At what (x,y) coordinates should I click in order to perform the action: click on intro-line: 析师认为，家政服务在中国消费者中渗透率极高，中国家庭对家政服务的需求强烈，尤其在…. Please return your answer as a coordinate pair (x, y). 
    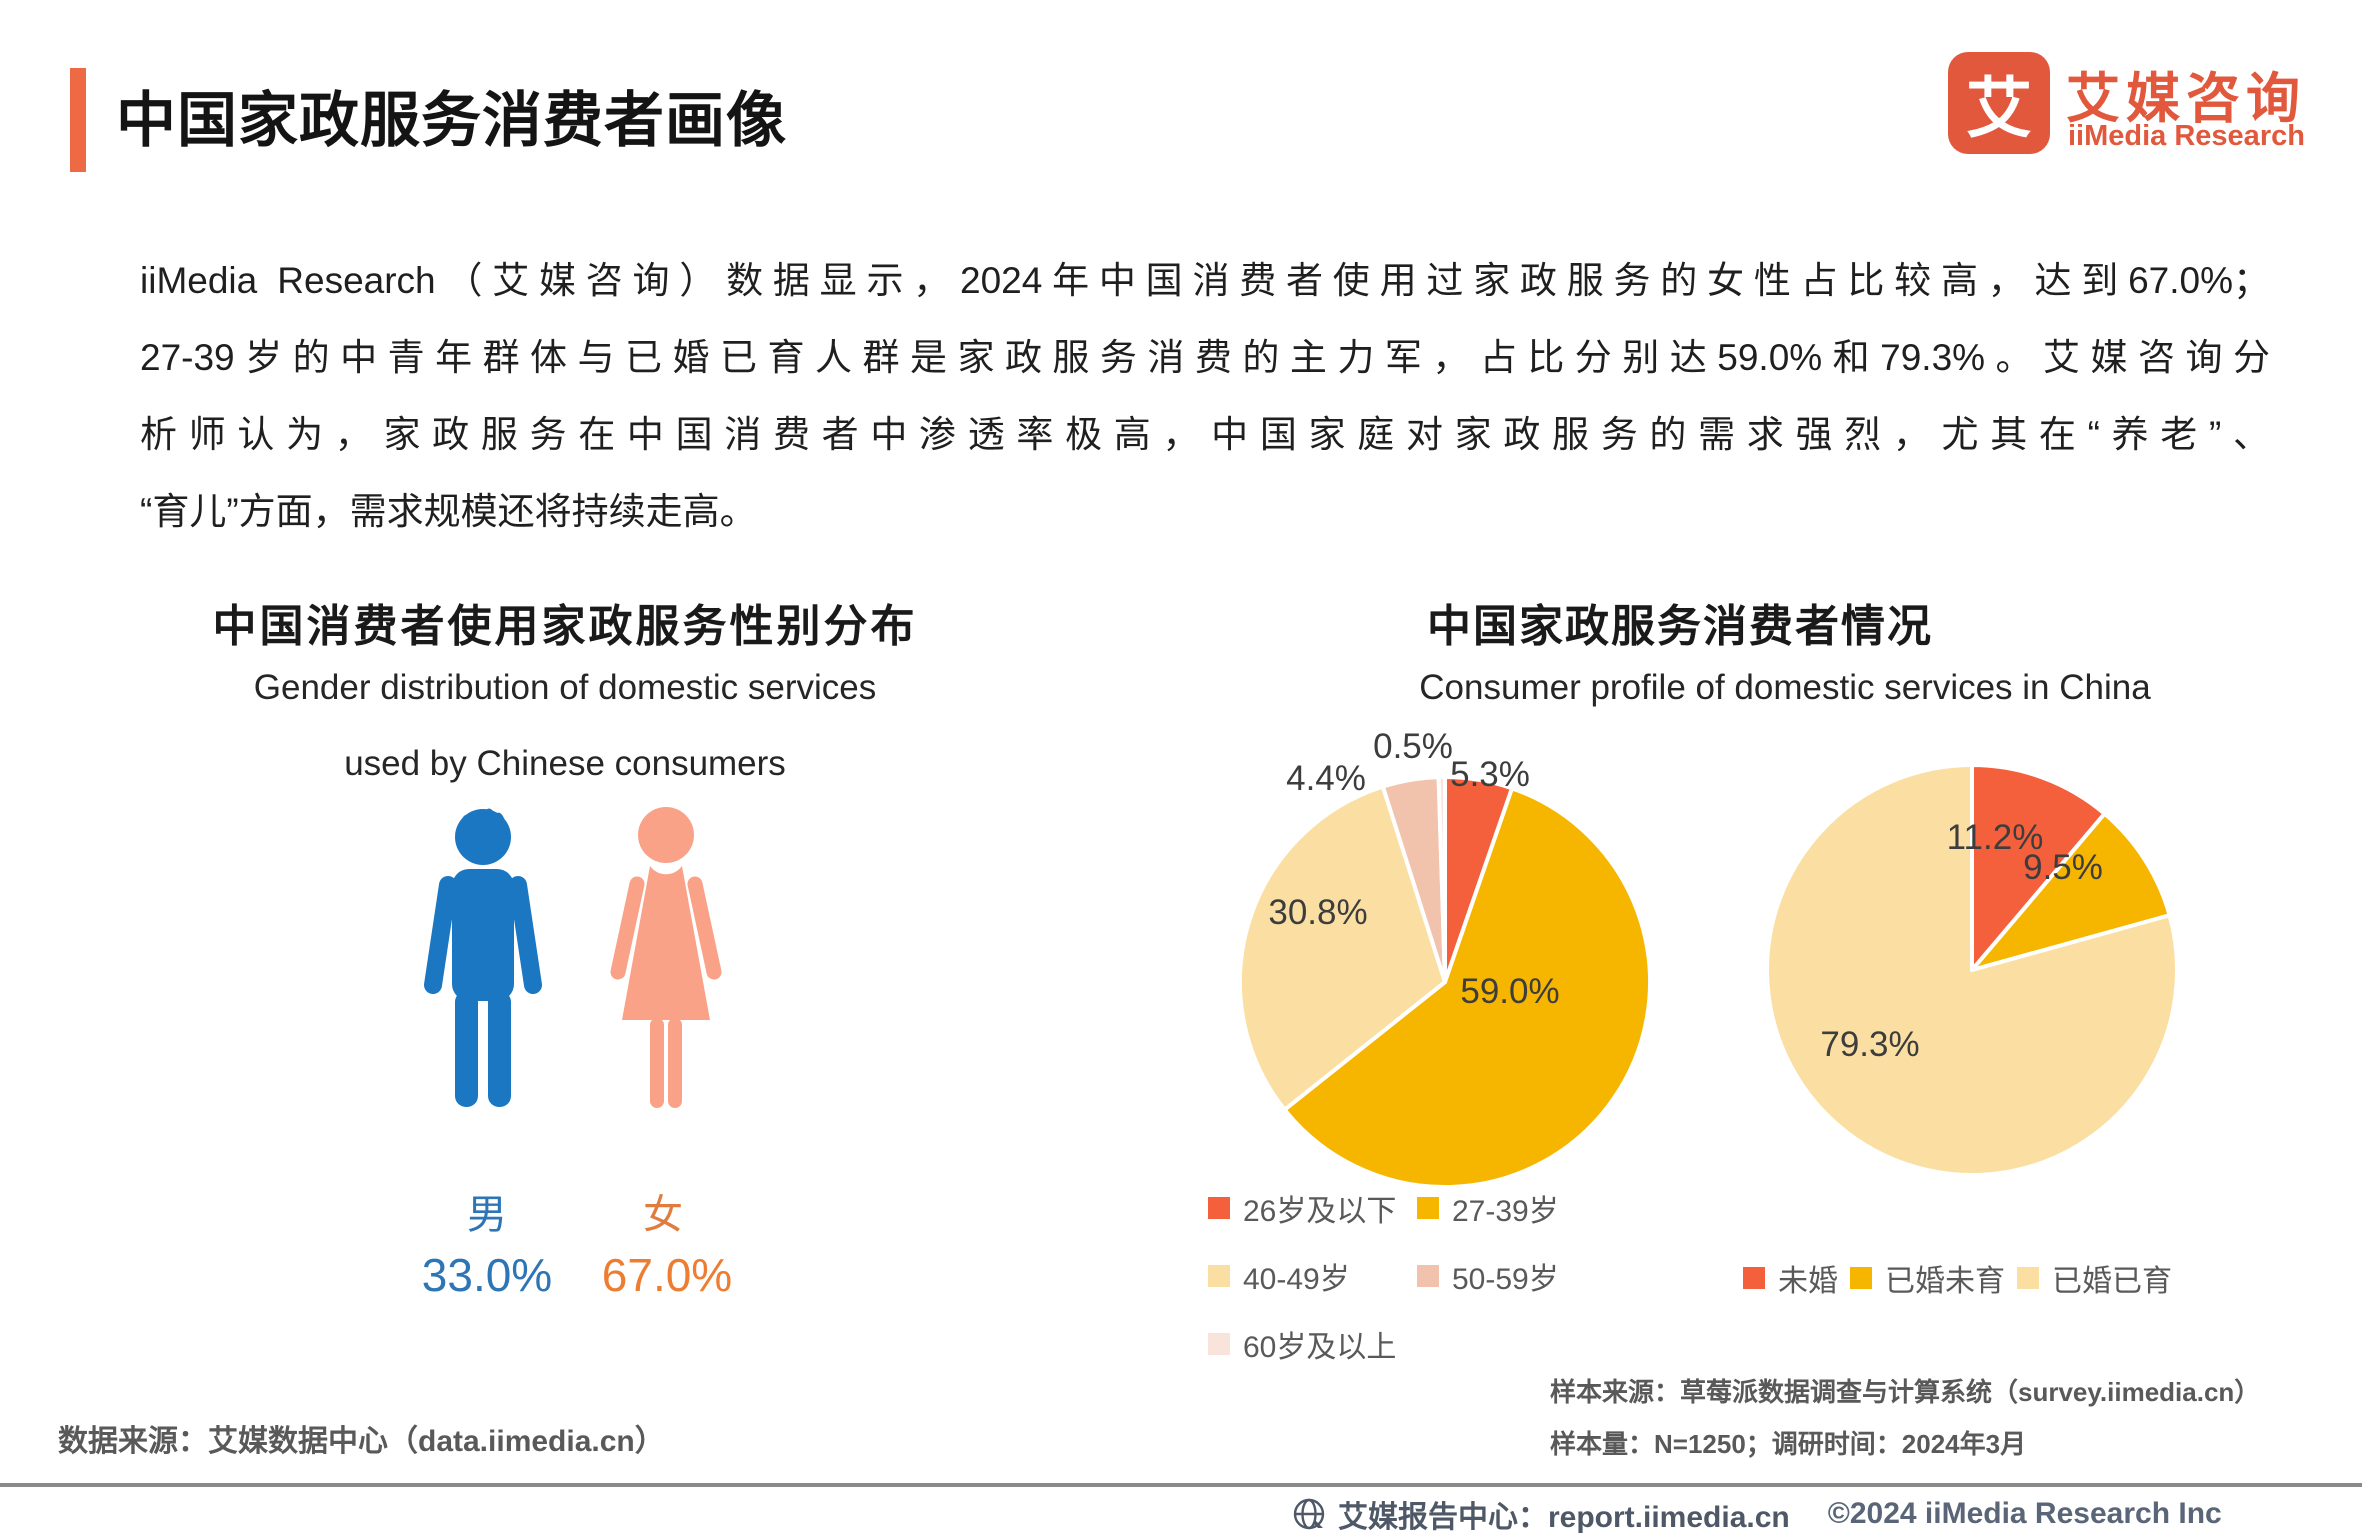
    Looking at the image, I should click on (1205, 434).